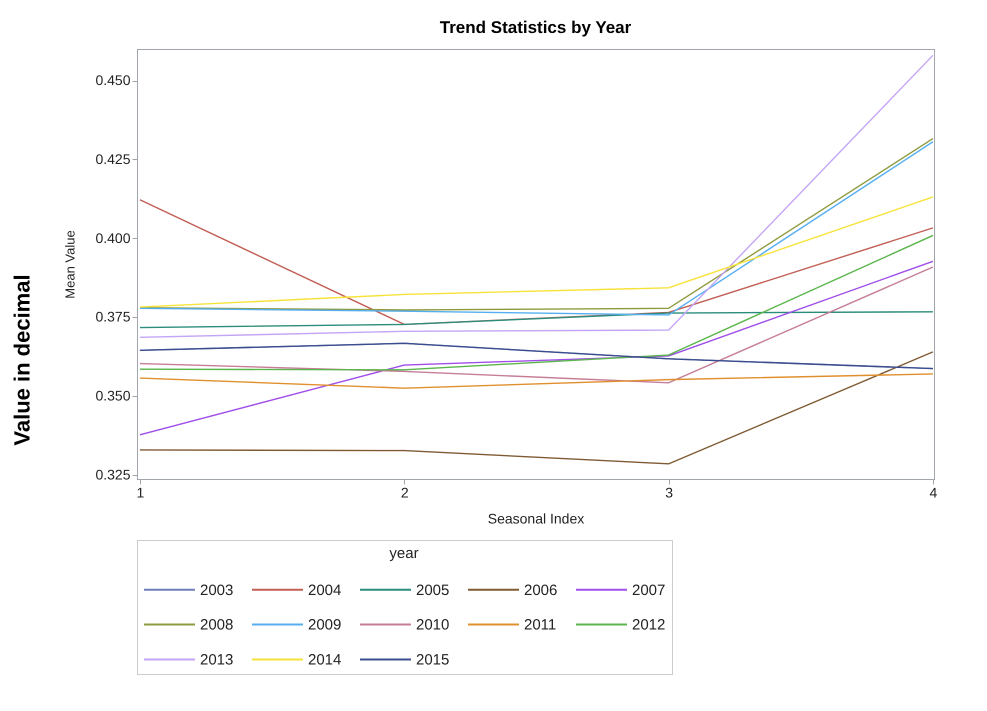  I want to click on y-tick-label: 0.350, so click(113, 396).